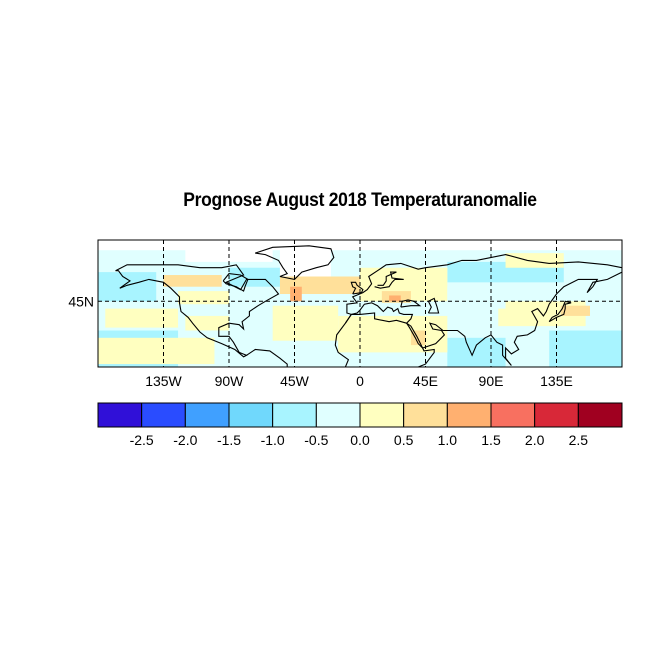  What do you see at coordinates (295, 381) in the screenshot?
I see `lon-tick-label: 45W` at bounding box center [295, 381].